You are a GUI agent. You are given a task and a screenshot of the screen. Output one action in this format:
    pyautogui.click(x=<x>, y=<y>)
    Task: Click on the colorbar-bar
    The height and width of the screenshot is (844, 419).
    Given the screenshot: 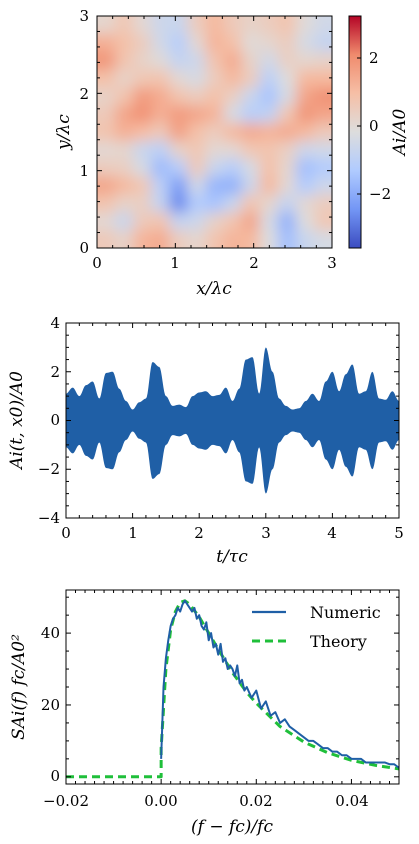 What is the action you would take?
    pyautogui.click(x=355, y=132)
    